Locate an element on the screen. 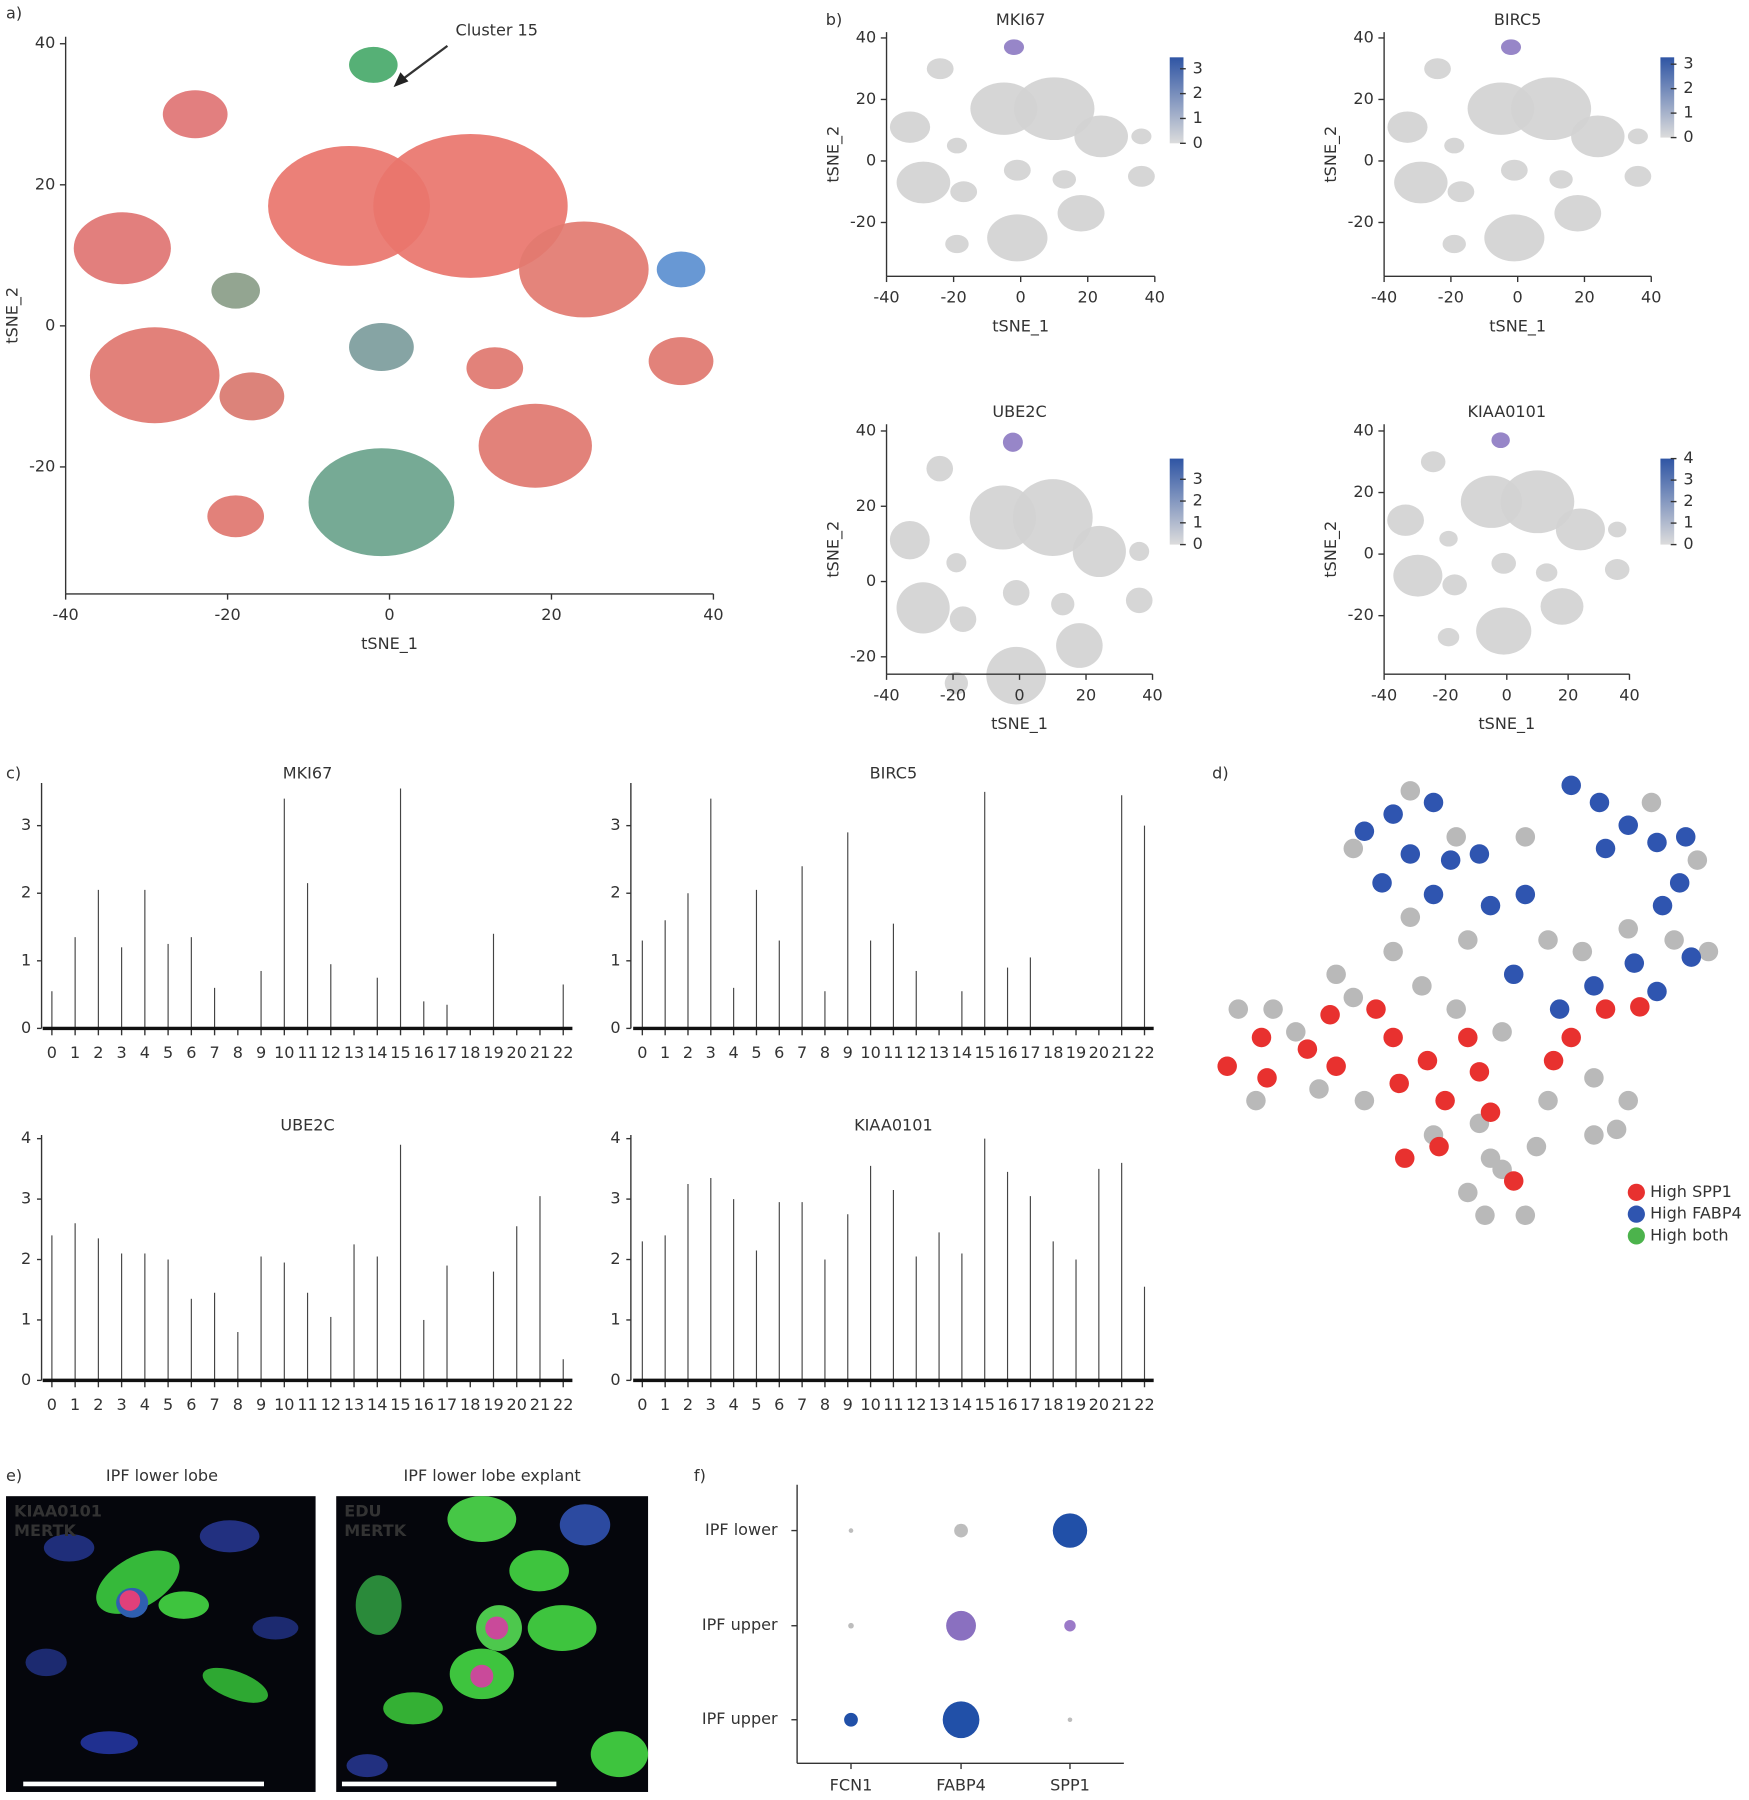 The width and height of the screenshot is (1749, 1800). x-tick-label: 13 is located at coordinates (939, 1404).